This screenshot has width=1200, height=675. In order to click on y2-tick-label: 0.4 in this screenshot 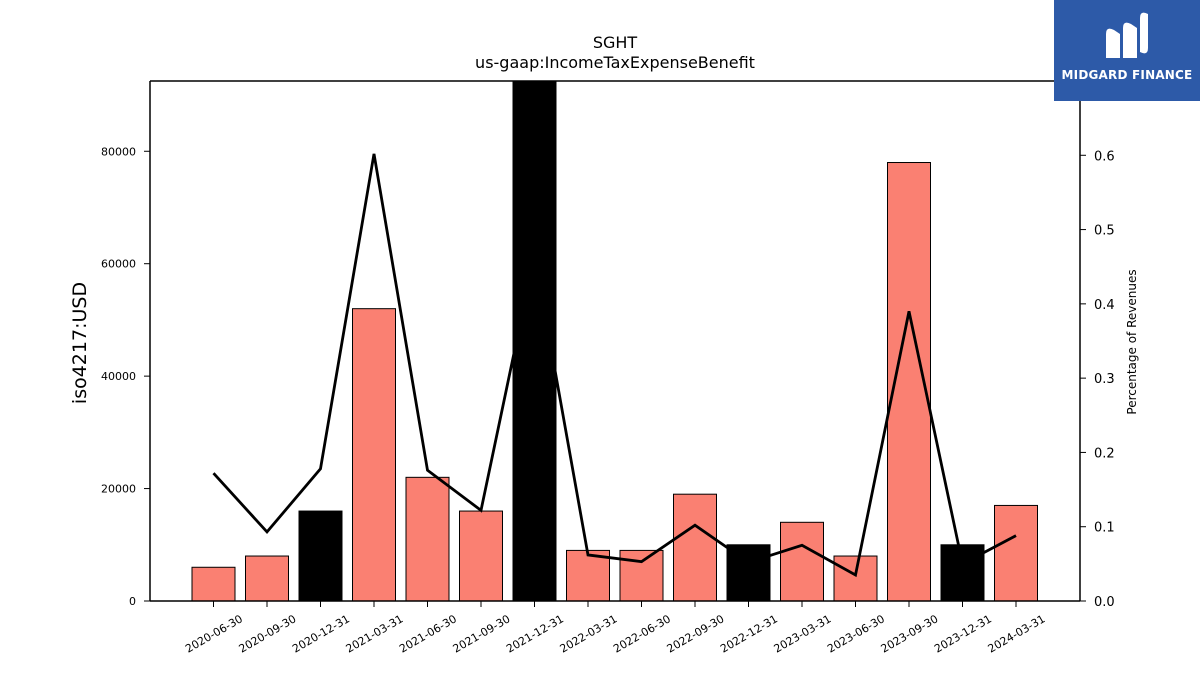, I will do `click(1104, 305)`.